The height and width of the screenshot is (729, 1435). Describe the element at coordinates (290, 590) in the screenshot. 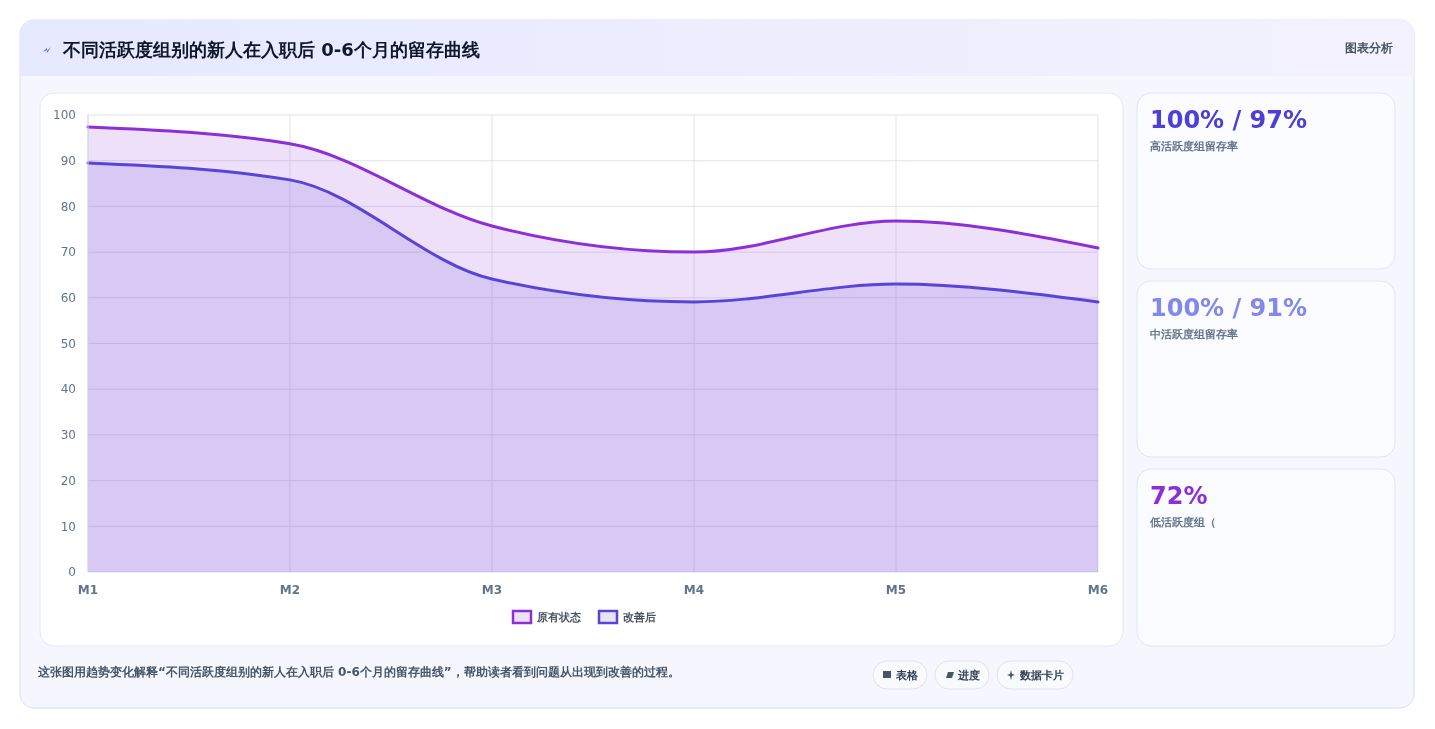

I see `x-tick-label: M2` at that location.